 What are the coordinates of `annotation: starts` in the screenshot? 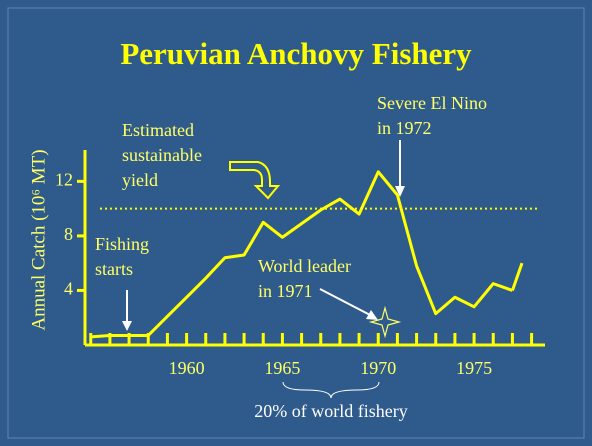 It's located at (114, 269).